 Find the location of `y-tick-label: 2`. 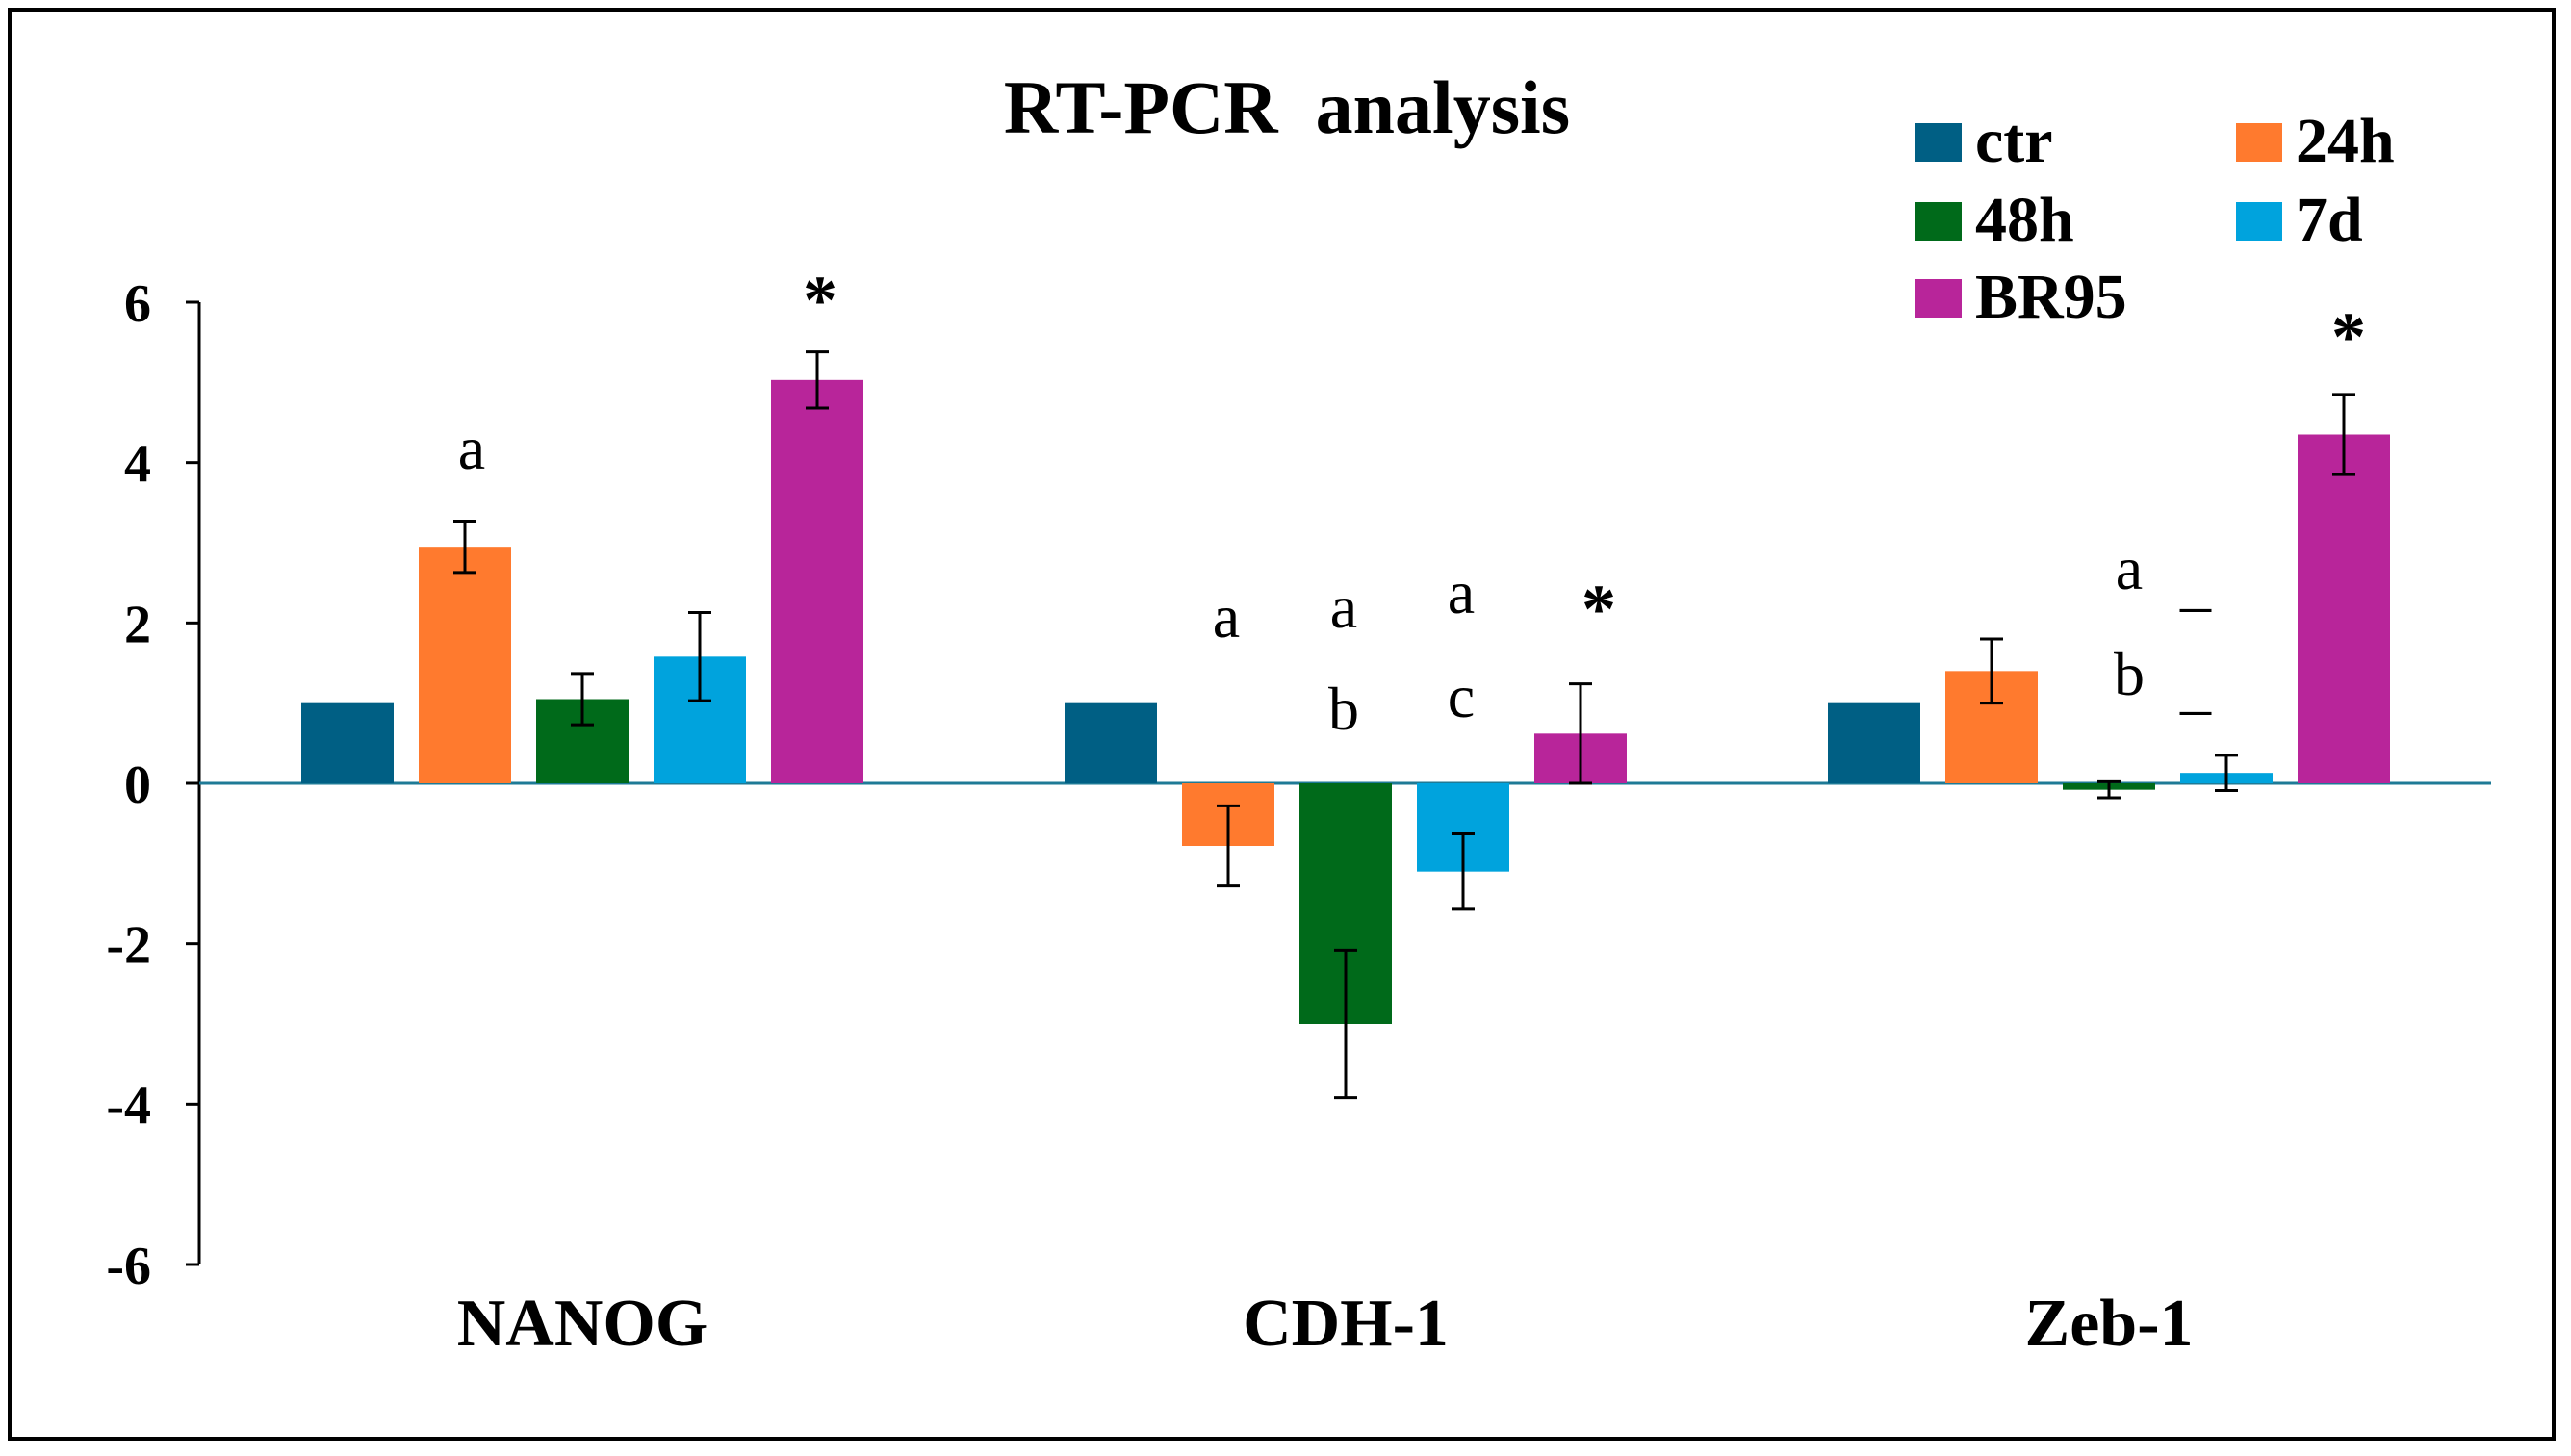

y-tick-label: 2 is located at coordinates (137, 625).